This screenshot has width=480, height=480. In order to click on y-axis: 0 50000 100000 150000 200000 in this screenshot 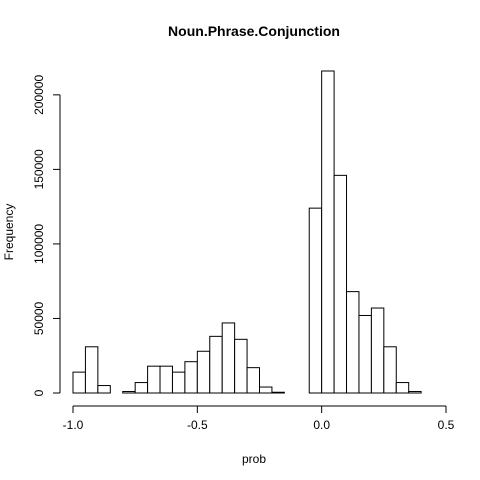, I will do `click(46, 235)`.